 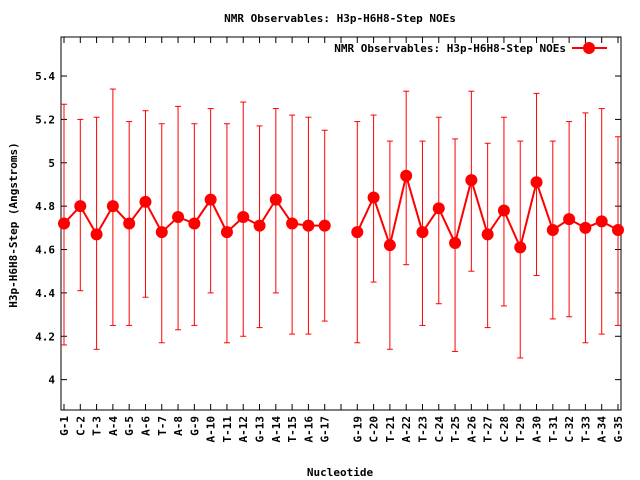 What do you see at coordinates (618, 429) in the screenshot?
I see `x-tick-label: G-35` at bounding box center [618, 429].